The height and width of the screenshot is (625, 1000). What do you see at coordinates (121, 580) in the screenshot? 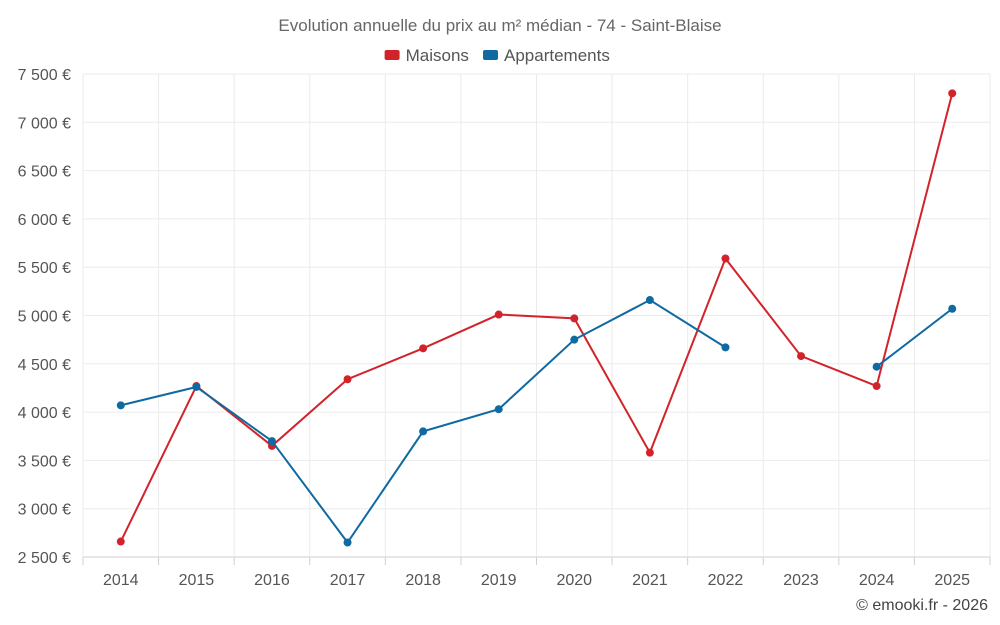
I see `x-tick-label: 2014` at bounding box center [121, 580].